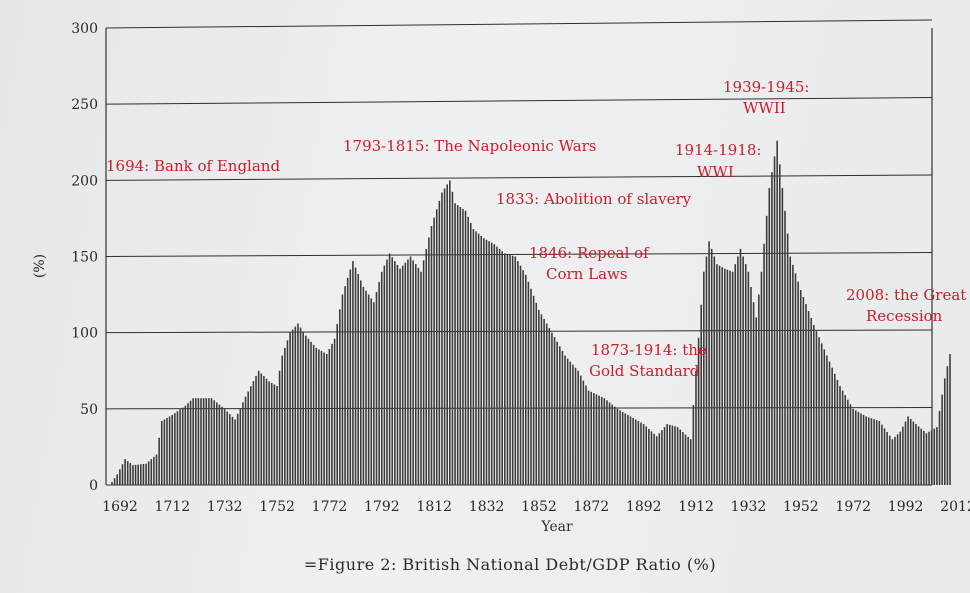  What do you see at coordinates (709, 363) in the screenshot?
I see `bar-1920` at bounding box center [709, 363].